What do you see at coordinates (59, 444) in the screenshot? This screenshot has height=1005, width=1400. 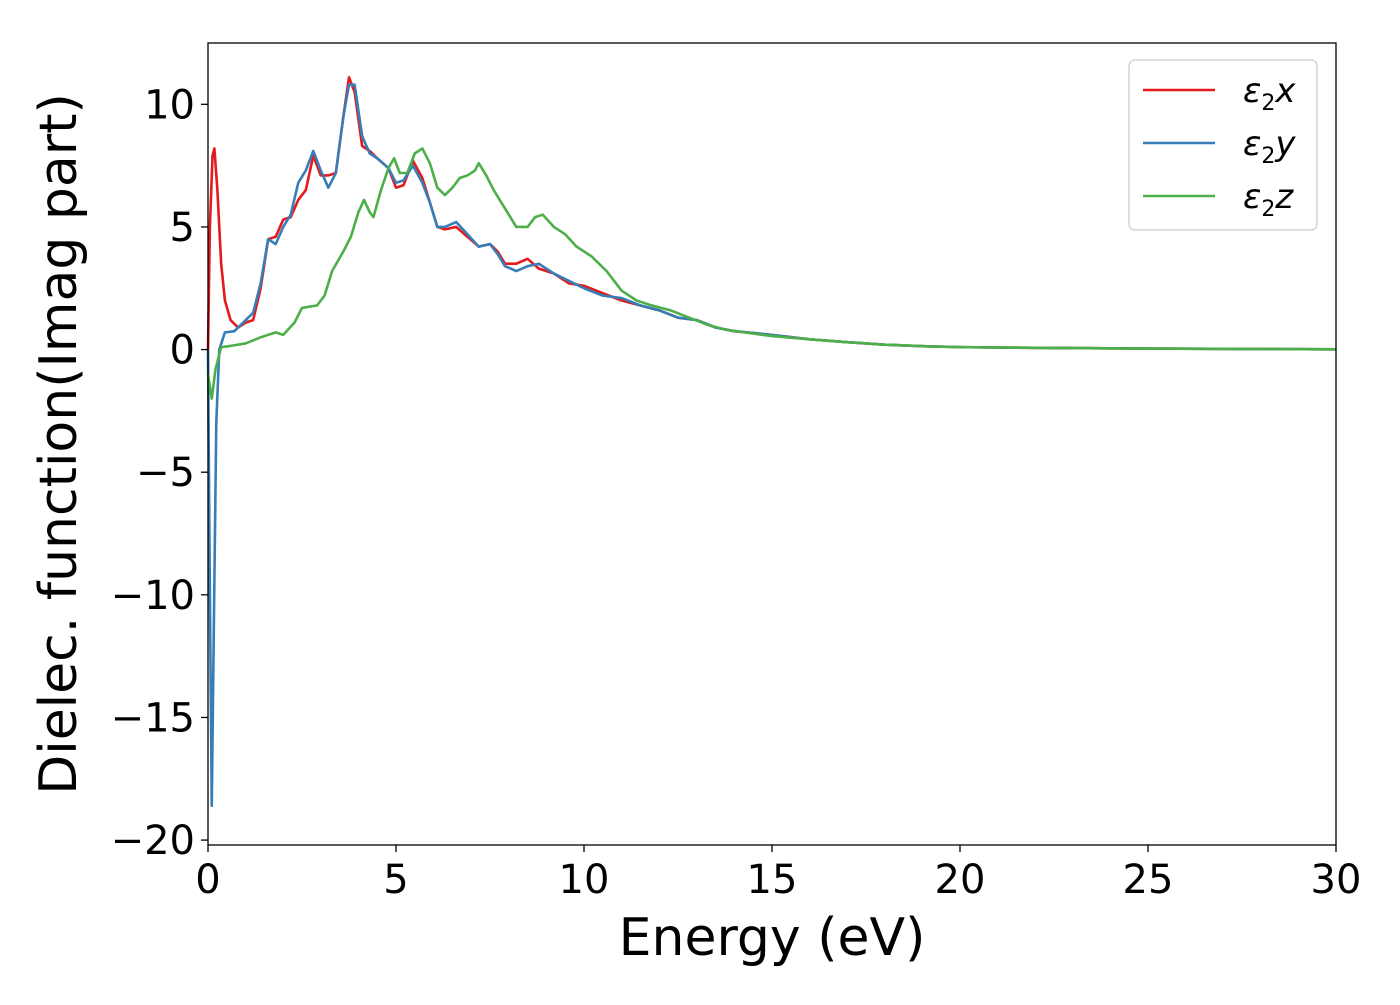 I see `y-axis-label: Dielec. function(Imag part)` at bounding box center [59, 444].